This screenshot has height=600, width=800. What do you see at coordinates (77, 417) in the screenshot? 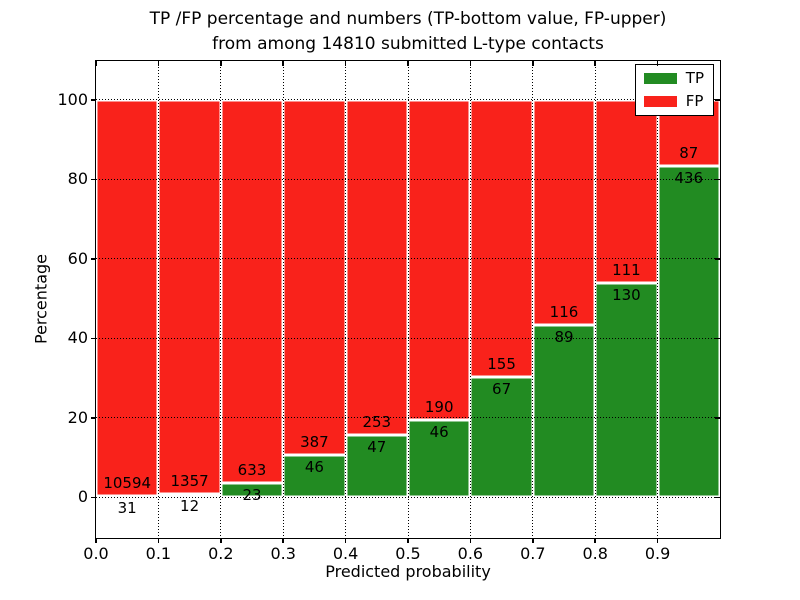
I see `y-tick-label: 20` at bounding box center [77, 417].